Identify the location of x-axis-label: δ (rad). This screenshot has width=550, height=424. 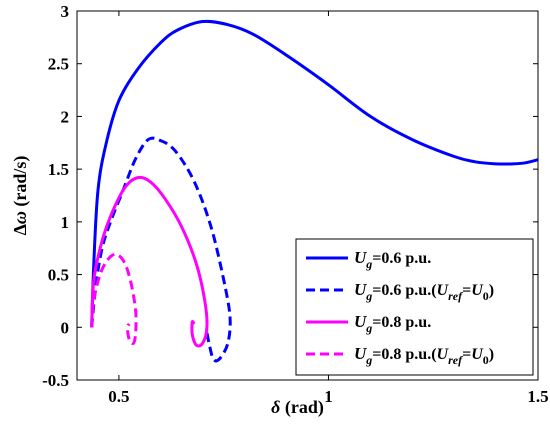
(297, 407).